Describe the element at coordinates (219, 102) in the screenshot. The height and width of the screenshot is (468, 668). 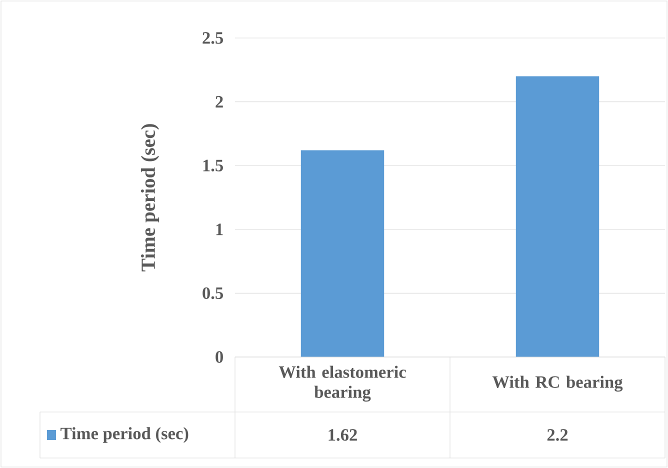
I see `y-tick-label: 2` at that location.